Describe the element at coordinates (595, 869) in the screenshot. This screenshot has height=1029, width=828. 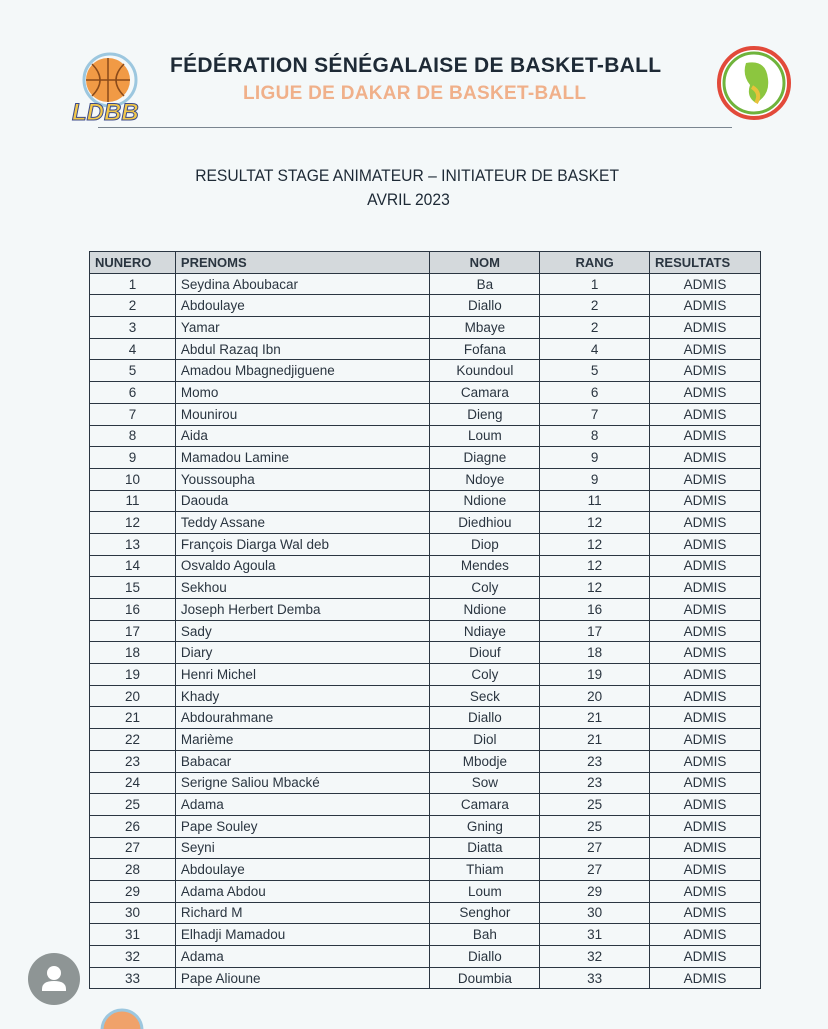
I see `cell-rang: 27` at that location.